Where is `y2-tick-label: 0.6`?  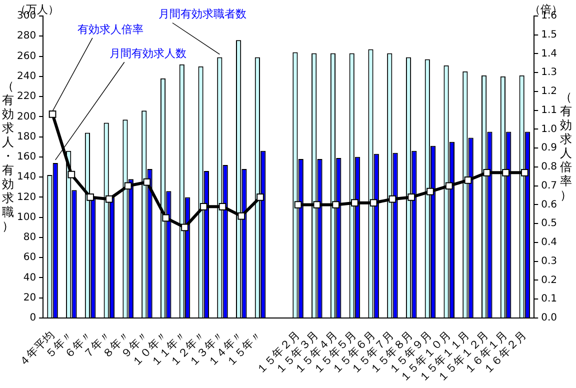
y2-tick-label: 0.6 is located at coordinates (549, 204).